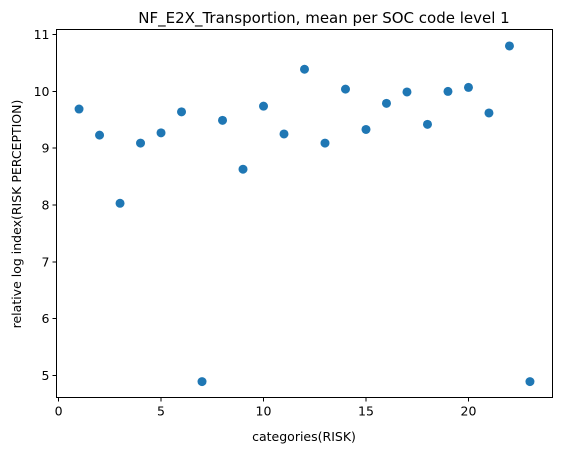 This screenshot has height=453, width=563. I want to click on y-tick-label: 11, so click(42, 34).